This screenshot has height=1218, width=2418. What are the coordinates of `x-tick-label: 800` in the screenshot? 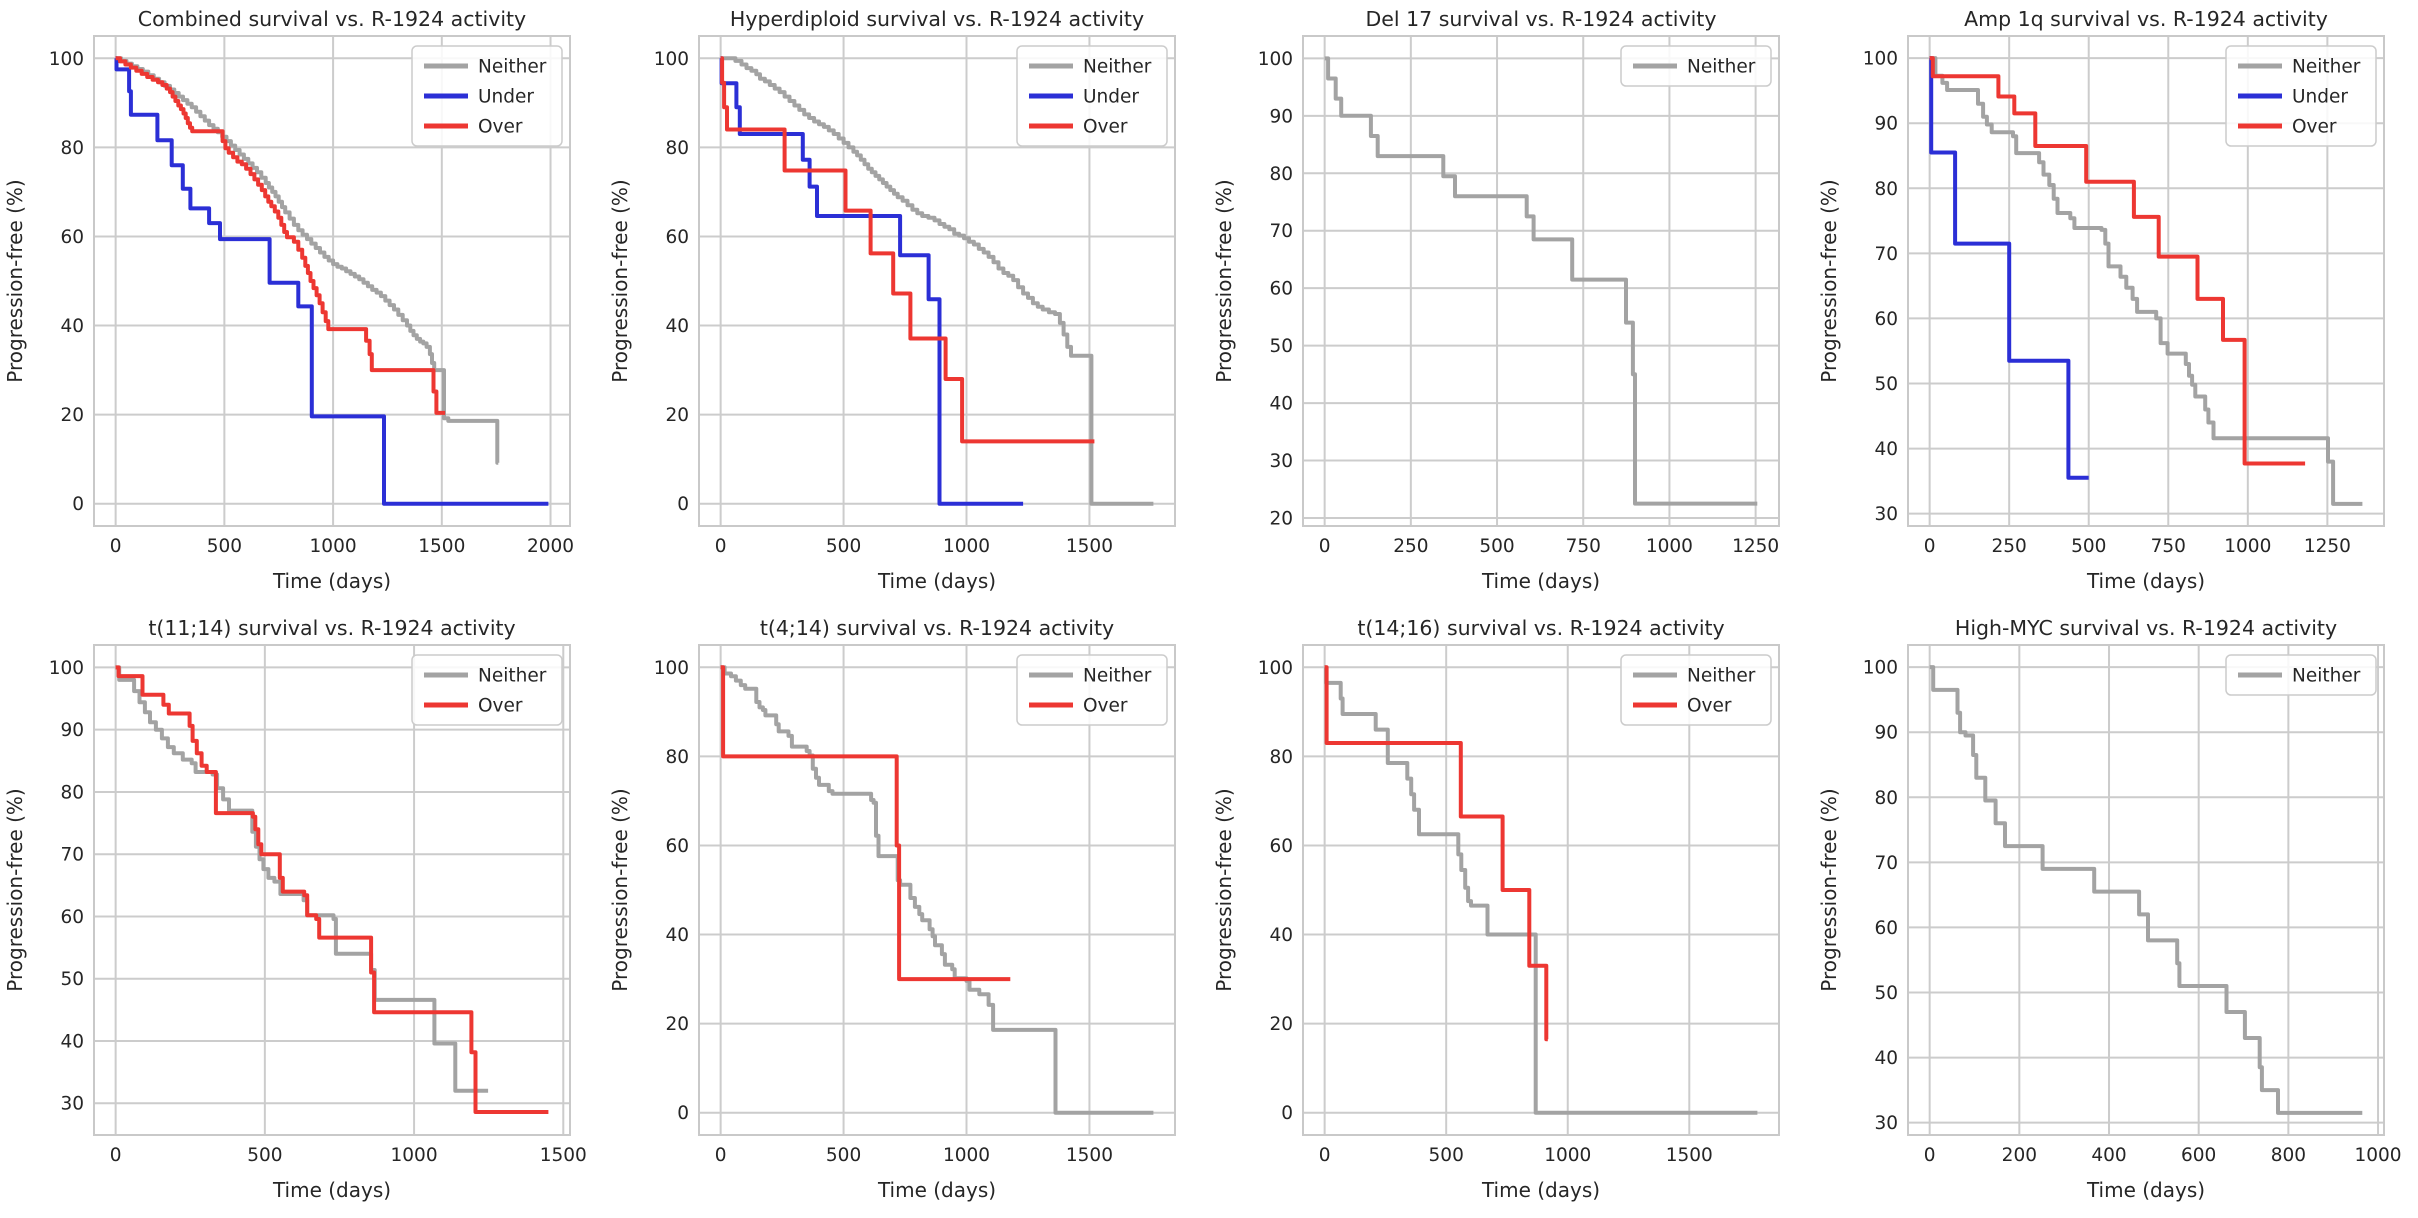 It's located at (2287, 1155).